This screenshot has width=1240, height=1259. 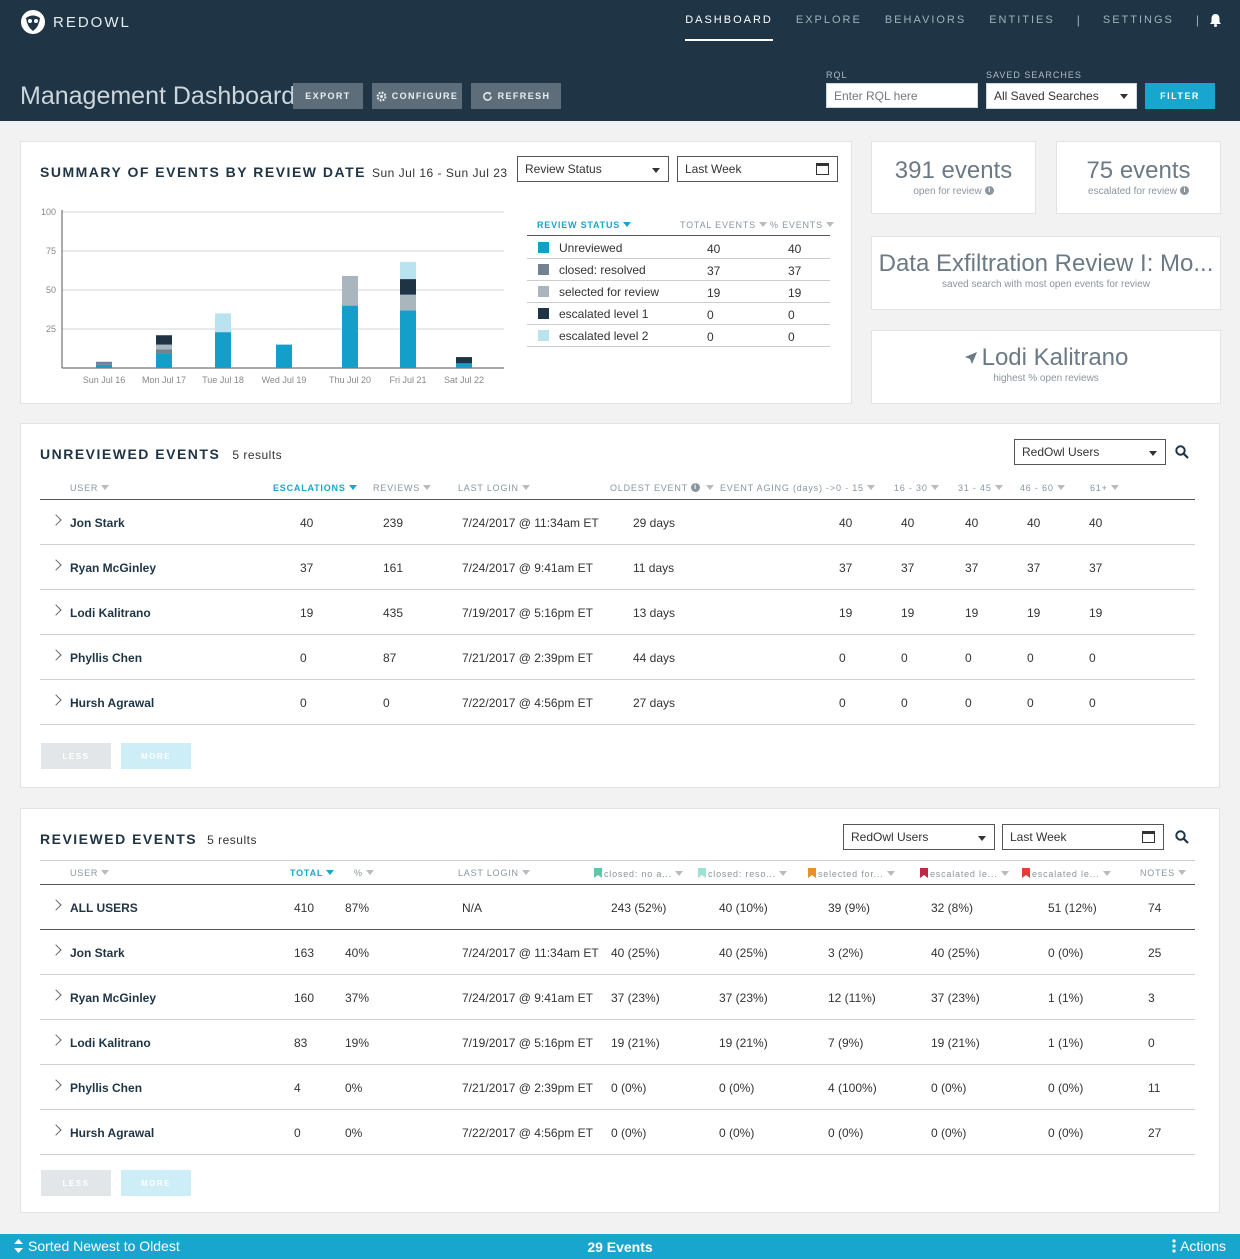 What do you see at coordinates (527, 703) in the screenshot?
I see `cell-login: 7/22/2017 @ 4:56pm ET` at bounding box center [527, 703].